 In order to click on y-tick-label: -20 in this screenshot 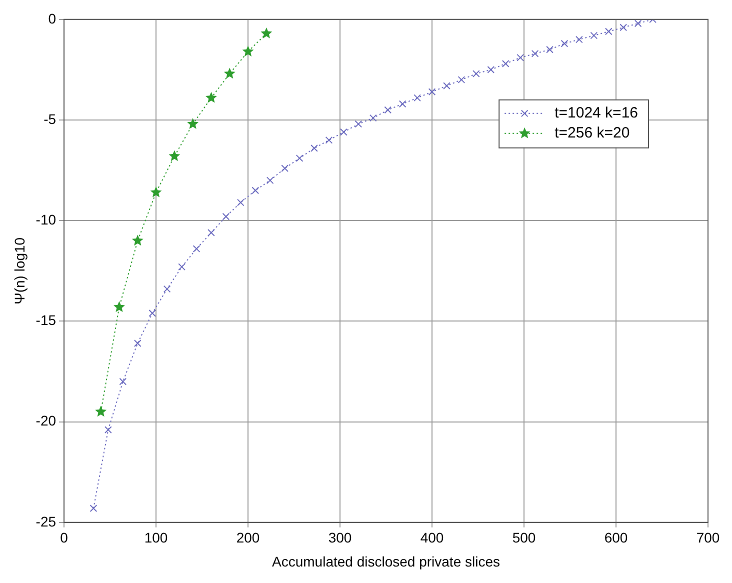, I will do `click(46, 420)`.